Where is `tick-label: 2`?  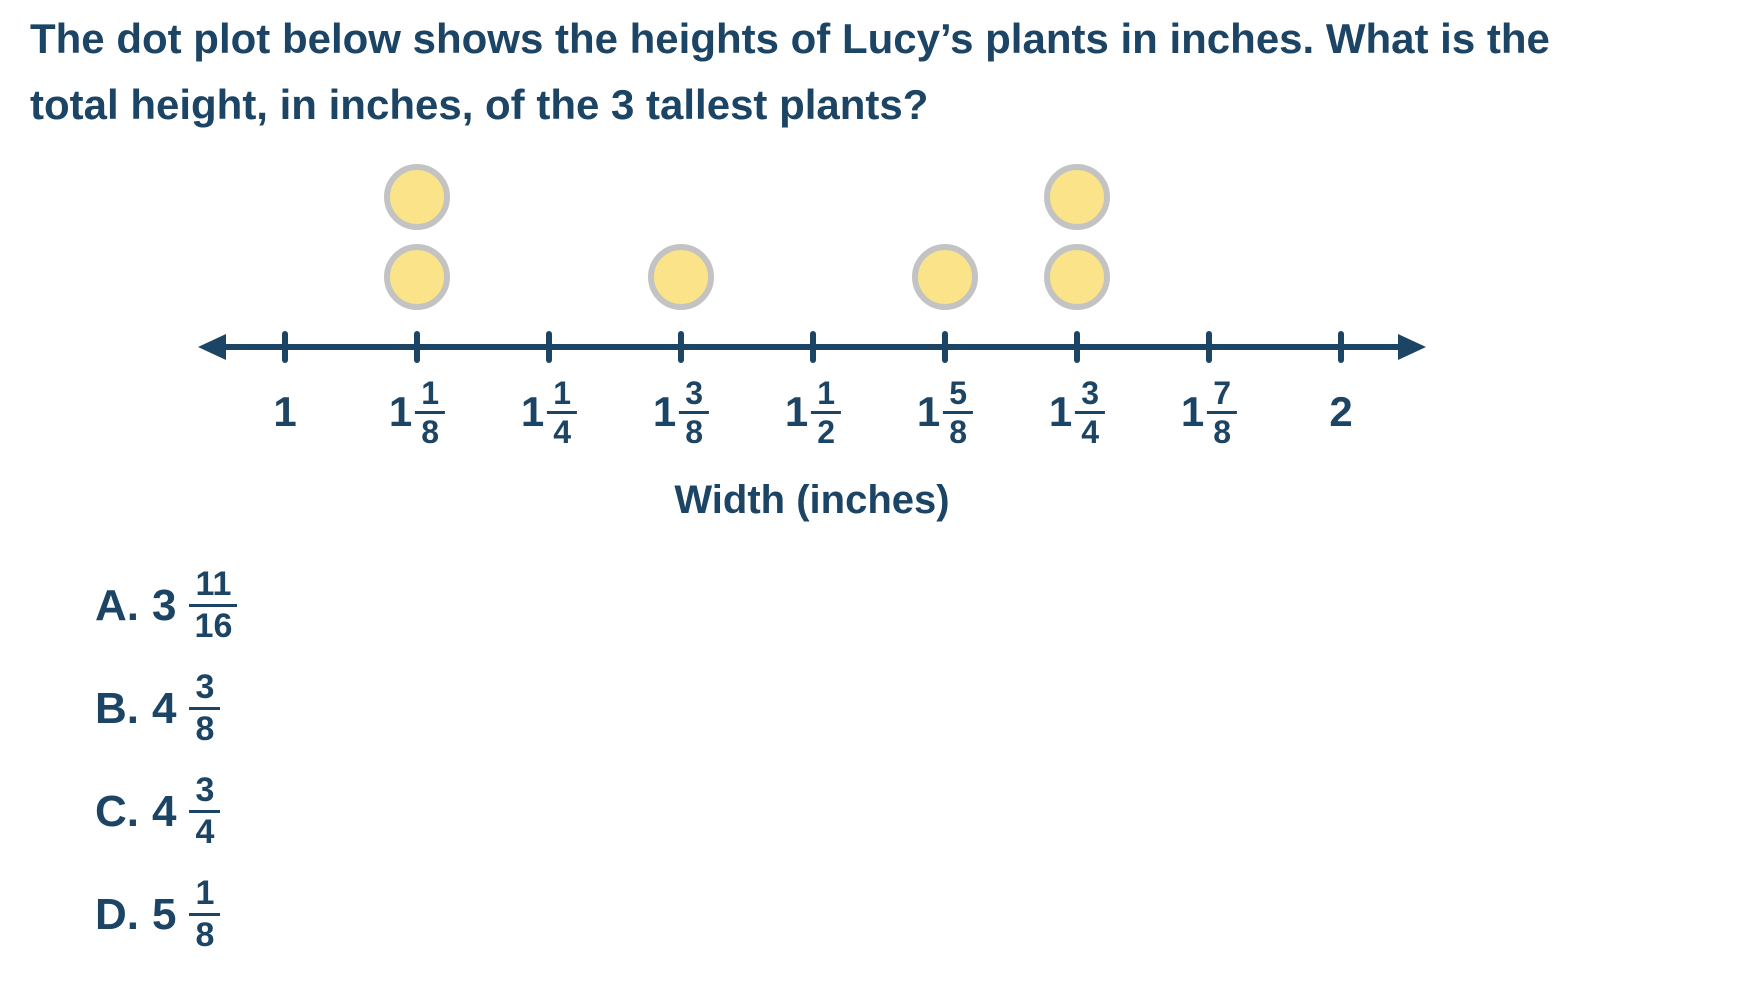
tick-label: 2 is located at coordinates (1340, 412).